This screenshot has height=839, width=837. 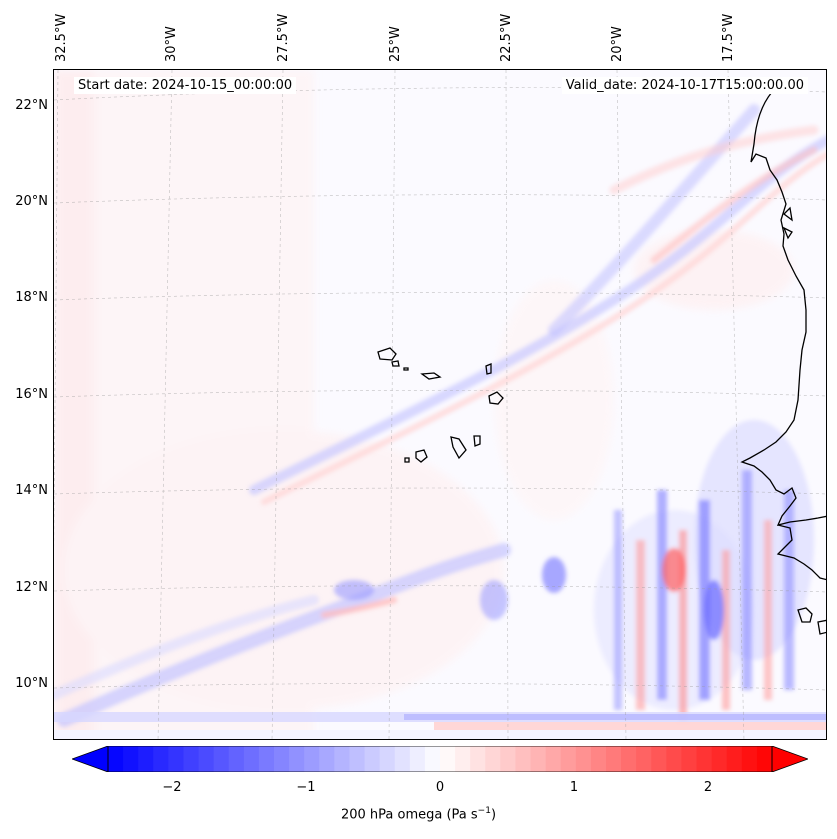 What do you see at coordinates (406, 369) in the screenshot?
I see `island-santa-luzia` at bounding box center [406, 369].